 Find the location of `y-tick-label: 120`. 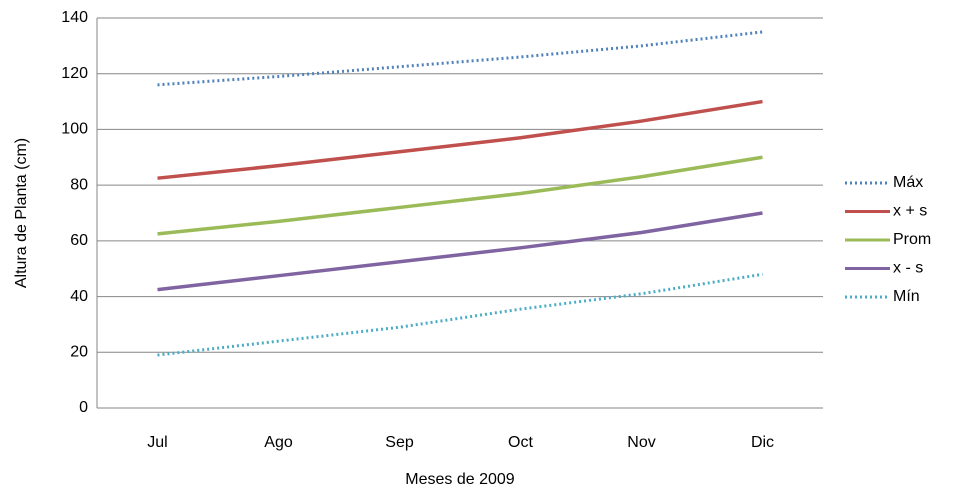

y-tick-label: 120 is located at coordinates (74, 73).